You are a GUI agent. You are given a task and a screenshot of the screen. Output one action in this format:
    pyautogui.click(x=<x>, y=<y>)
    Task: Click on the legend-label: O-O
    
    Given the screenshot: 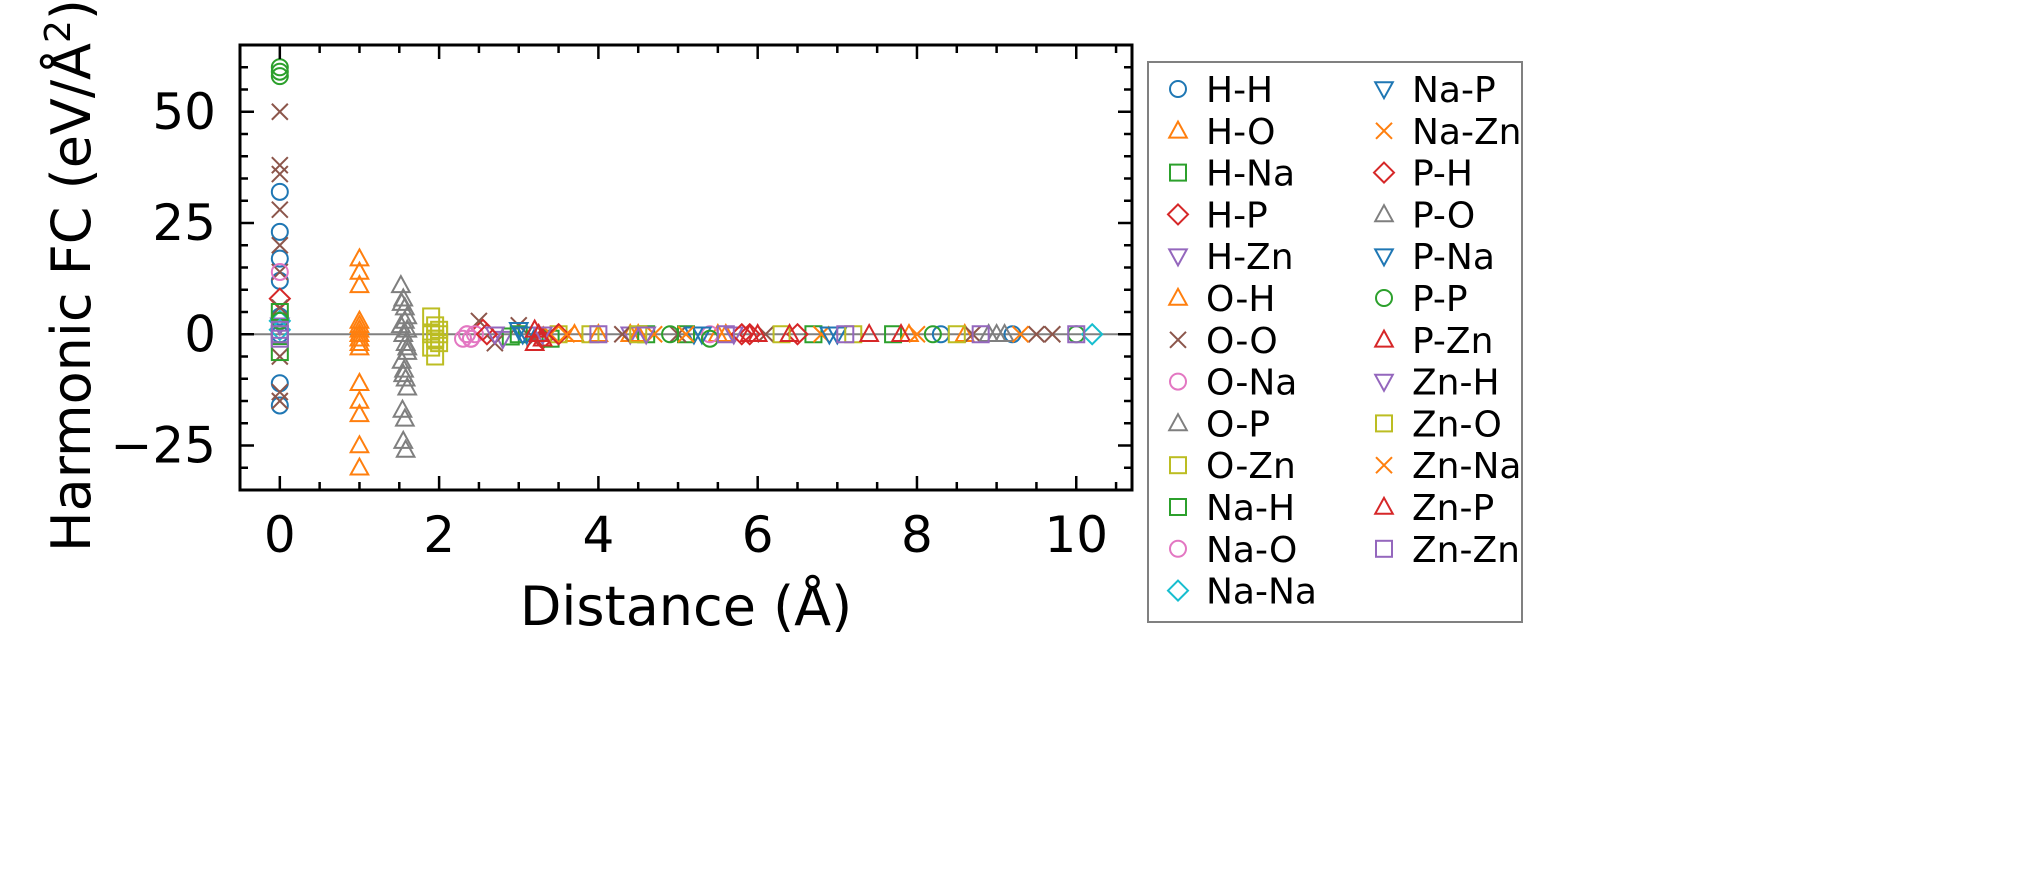 What is the action you would take?
    pyautogui.click(x=1242, y=341)
    